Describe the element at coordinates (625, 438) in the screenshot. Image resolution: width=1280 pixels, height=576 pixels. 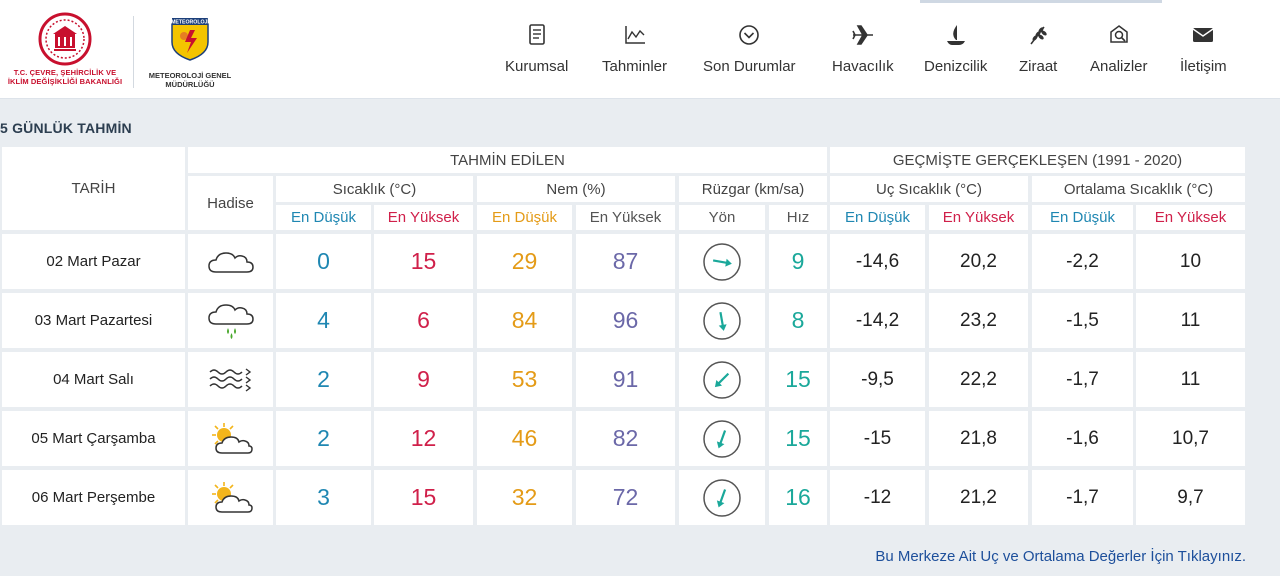
I see `humidity-max: 82` at that location.